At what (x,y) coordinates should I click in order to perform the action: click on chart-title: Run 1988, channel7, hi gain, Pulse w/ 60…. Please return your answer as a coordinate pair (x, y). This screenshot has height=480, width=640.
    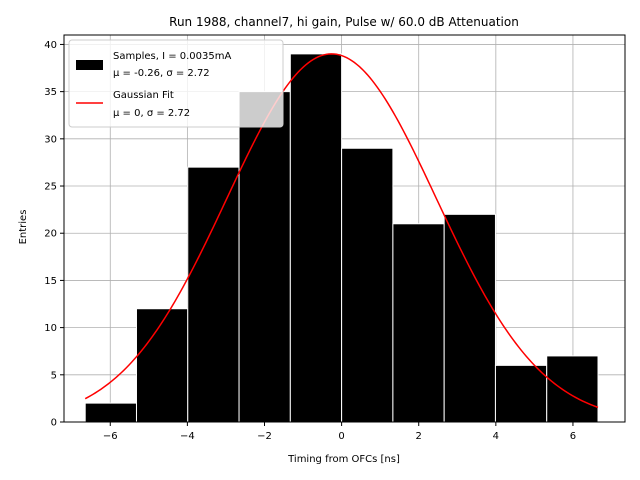
    Looking at the image, I should click on (344, 22).